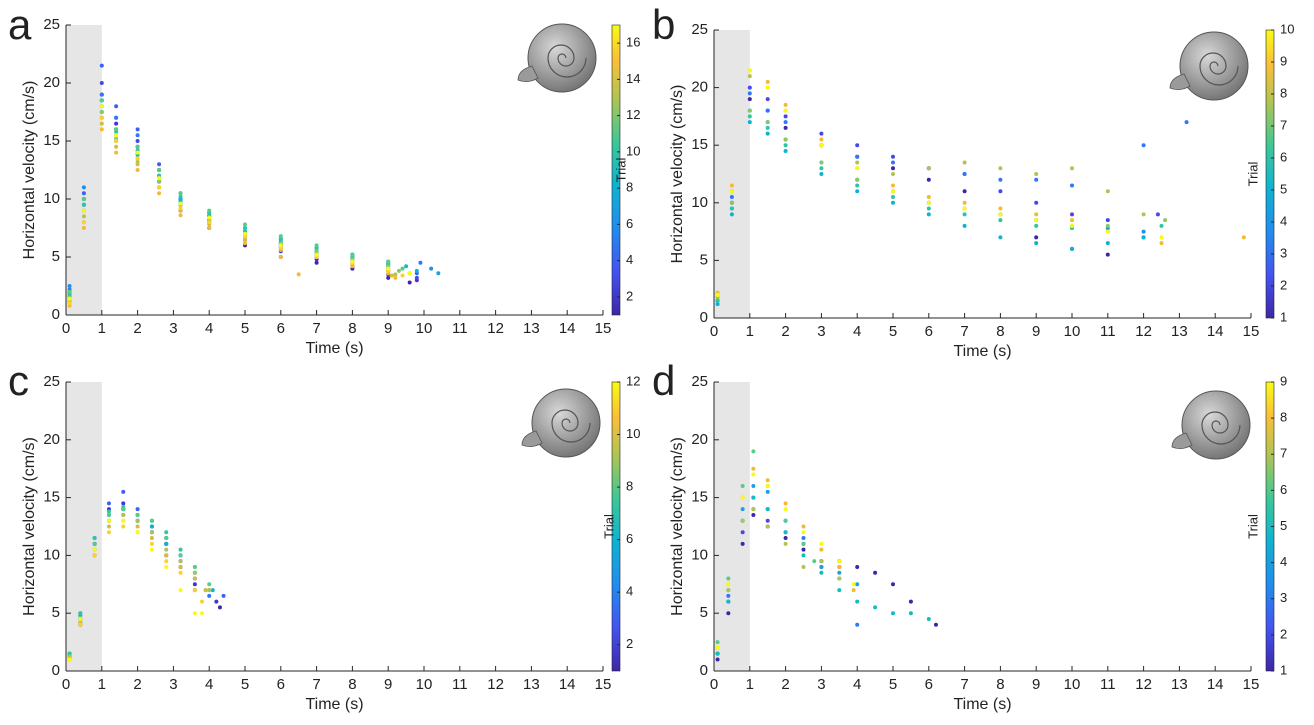 The width and height of the screenshot is (1314, 725). What do you see at coordinates (424, 684) in the screenshot?
I see `x-tick-label: 10` at bounding box center [424, 684].